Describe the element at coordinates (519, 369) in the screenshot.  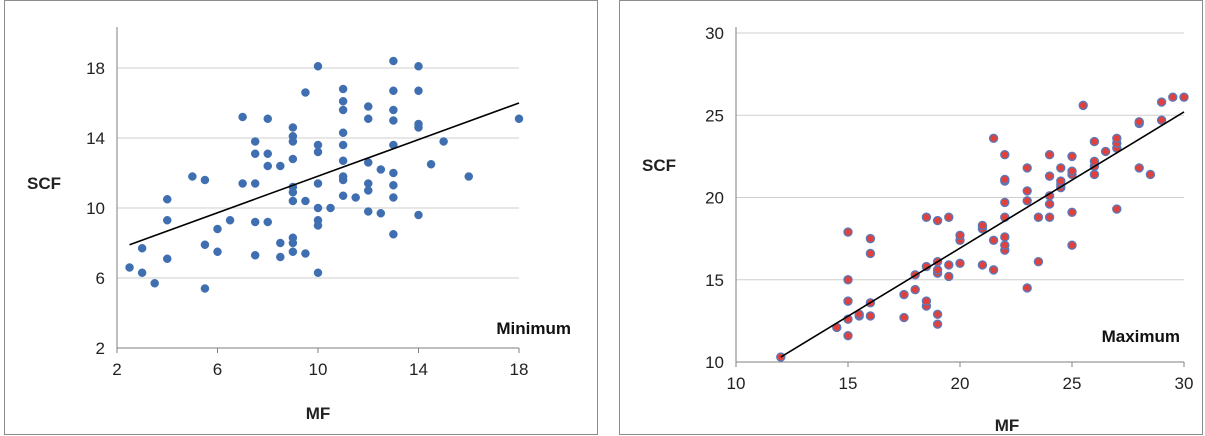
I see `x-tick-label: 18` at that location.